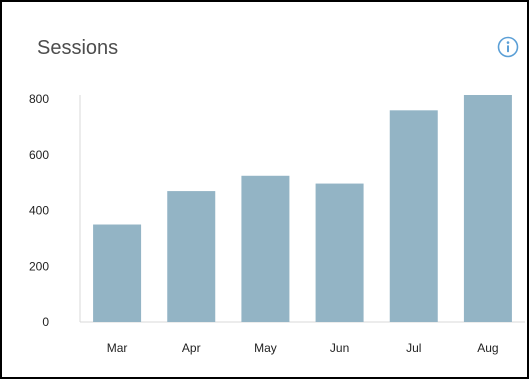  I want to click on bar-jul, so click(413, 216).